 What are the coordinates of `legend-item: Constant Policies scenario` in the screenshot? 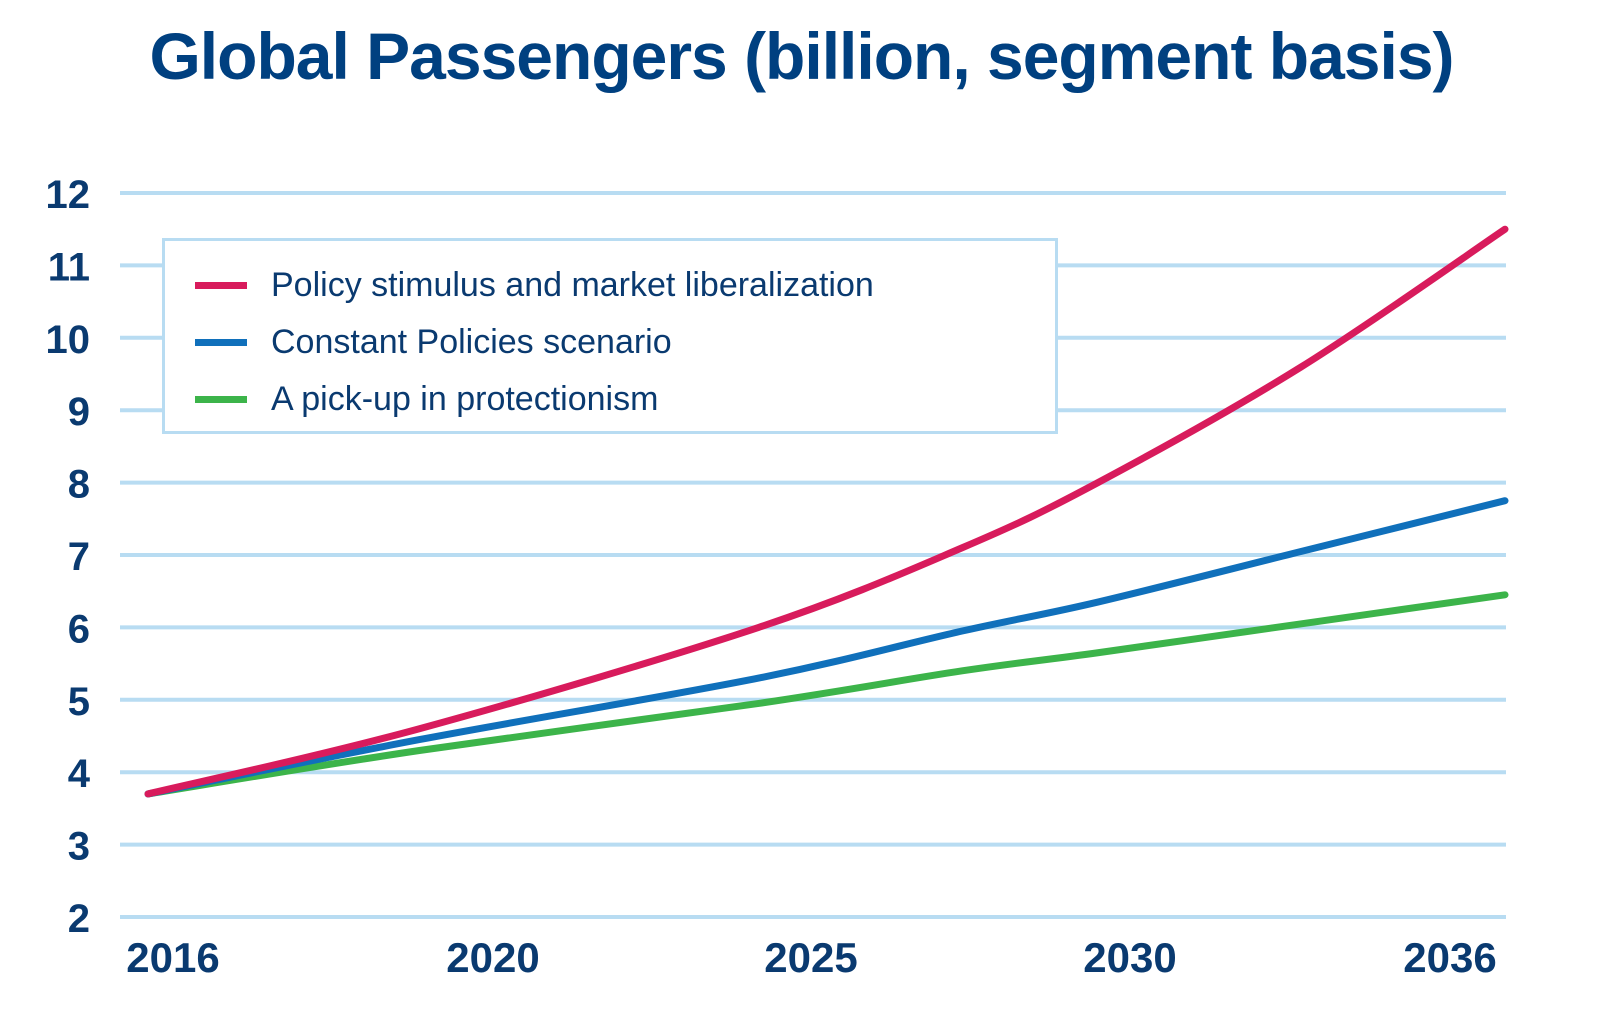 It's located at (433, 342).